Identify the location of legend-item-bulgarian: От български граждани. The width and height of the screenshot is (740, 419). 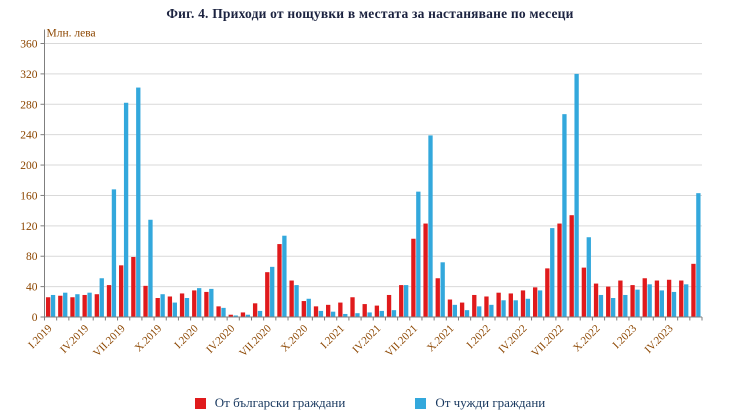
(270, 403).